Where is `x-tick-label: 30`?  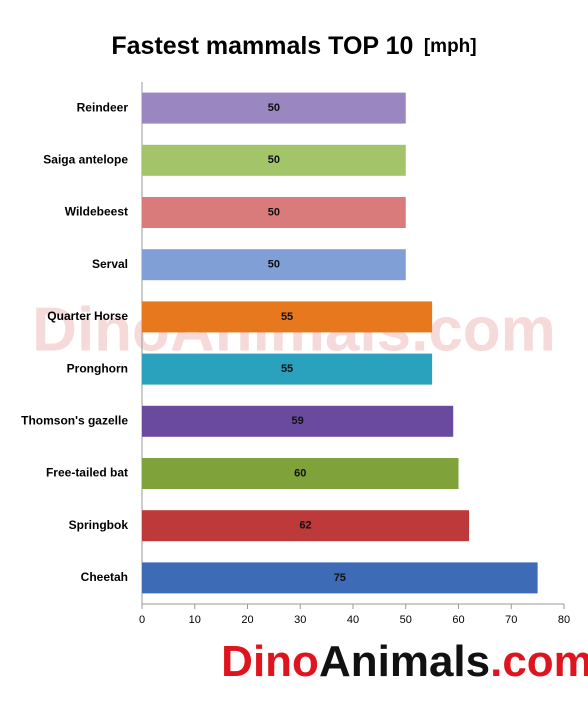 x-tick-label: 30 is located at coordinates (300, 620).